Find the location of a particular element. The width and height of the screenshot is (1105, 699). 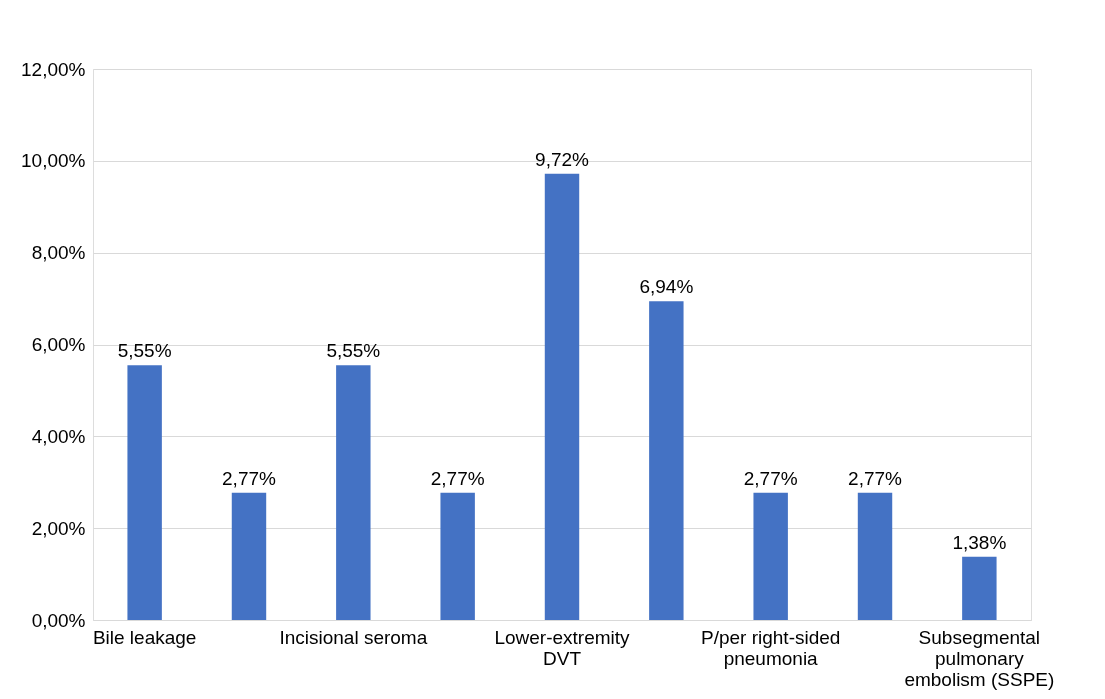

y-tick-label: 8,00% is located at coordinates (58, 253).